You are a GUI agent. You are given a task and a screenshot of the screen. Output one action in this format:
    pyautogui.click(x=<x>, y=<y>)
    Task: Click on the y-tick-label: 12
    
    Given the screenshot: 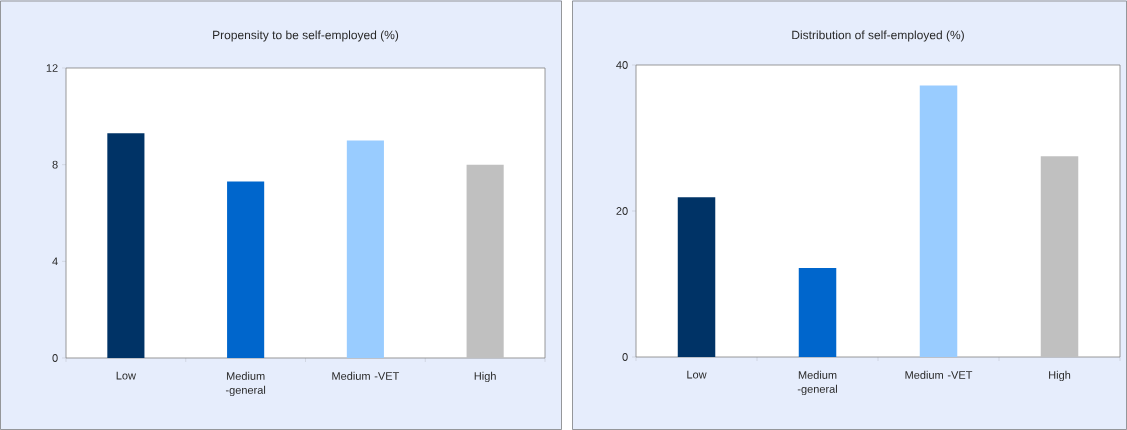 What is the action you would take?
    pyautogui.click(x=52, y=68)
    